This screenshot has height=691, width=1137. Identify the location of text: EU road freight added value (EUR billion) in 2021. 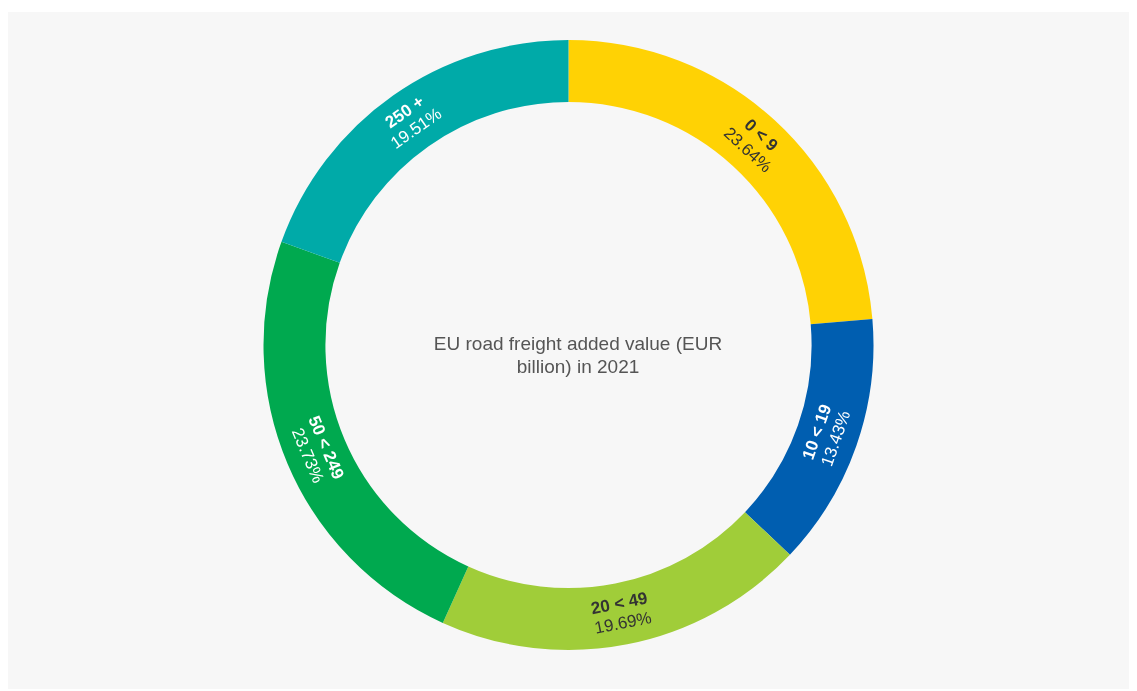
(578, 355).